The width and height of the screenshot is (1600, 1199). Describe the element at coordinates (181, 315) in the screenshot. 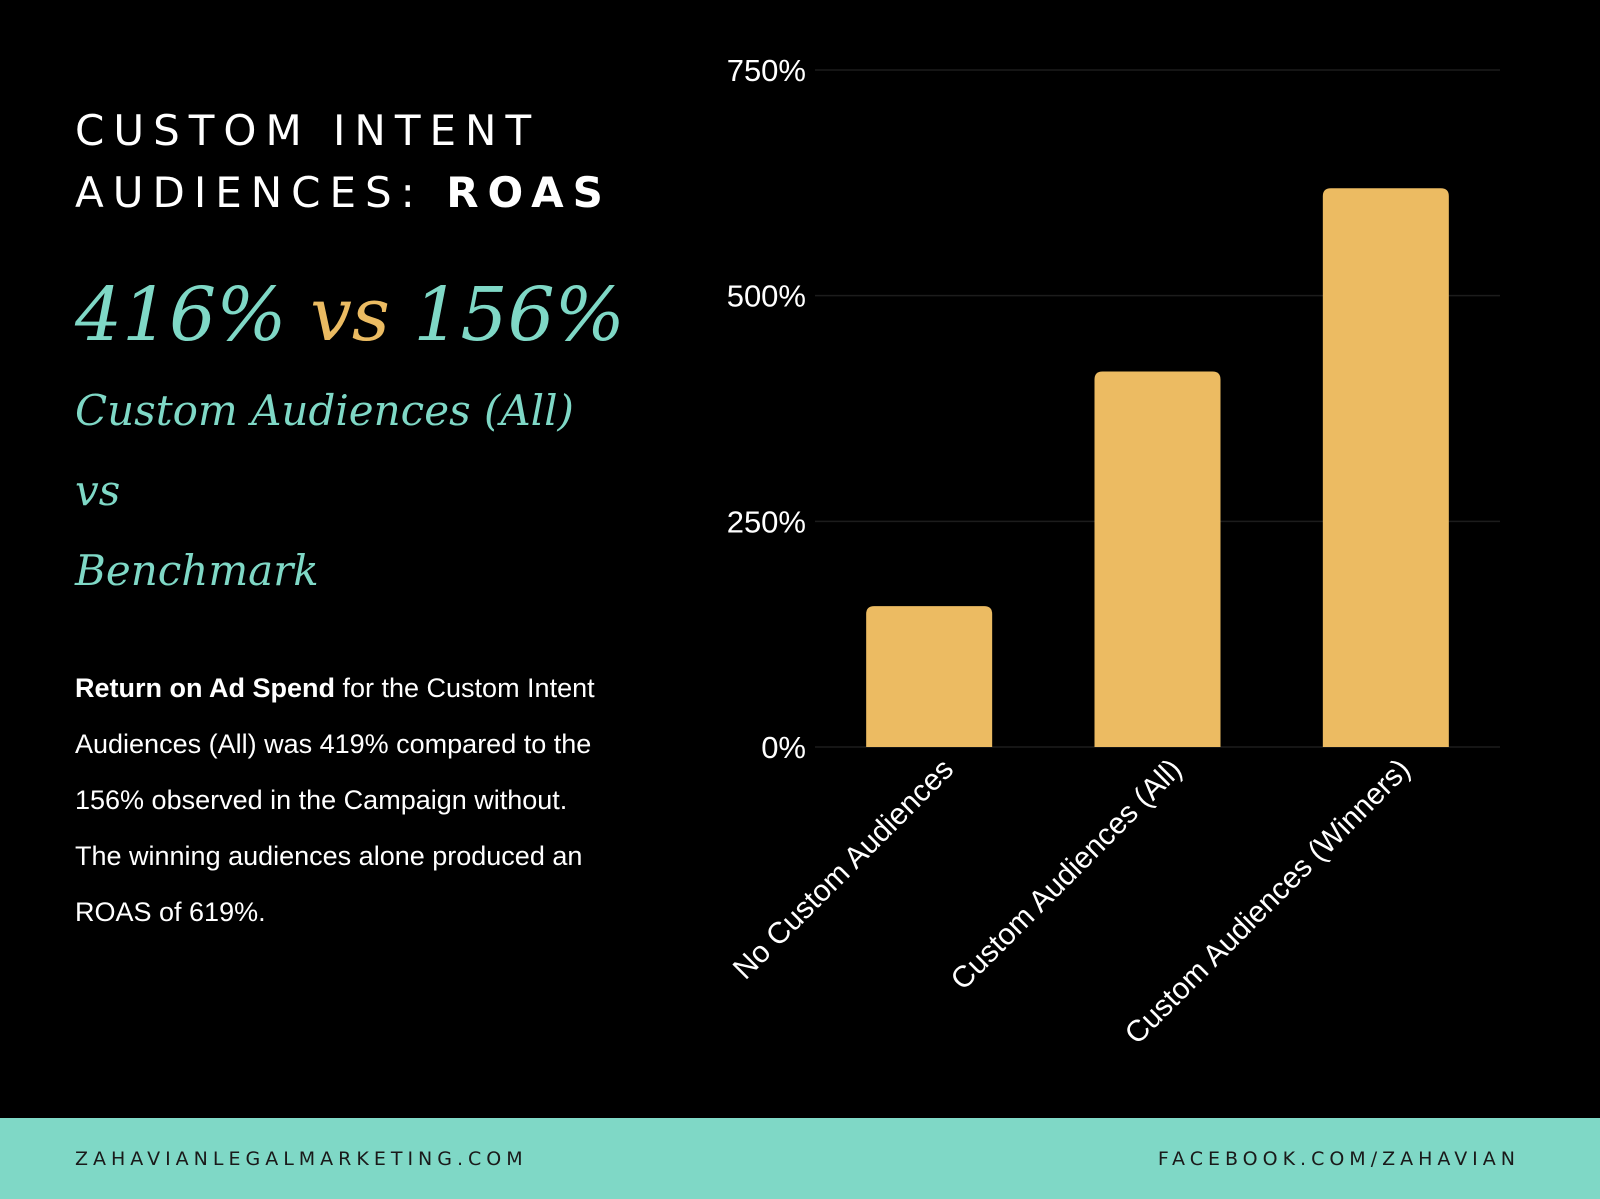

I see `headline-value-a: 416%` at that location.